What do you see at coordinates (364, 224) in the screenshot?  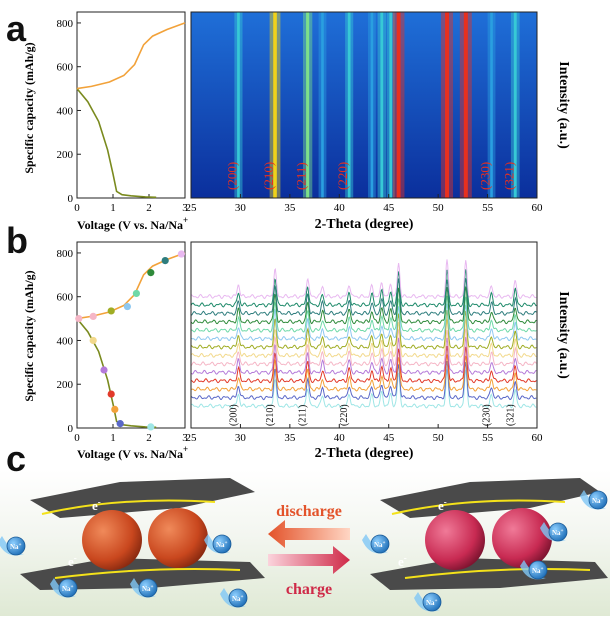 I see `x-axis-label-a-right: 2-Theta (degree)` at bounding box center [364, 224].